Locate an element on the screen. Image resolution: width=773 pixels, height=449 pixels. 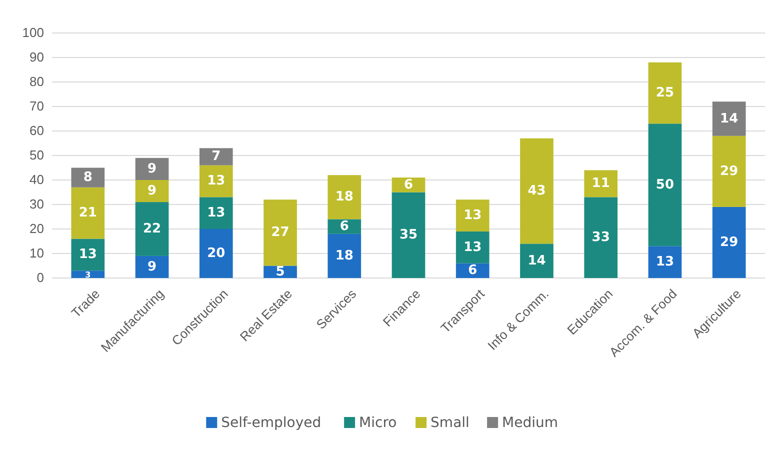
legend-label: Medium is located at coordinates (530, 423).